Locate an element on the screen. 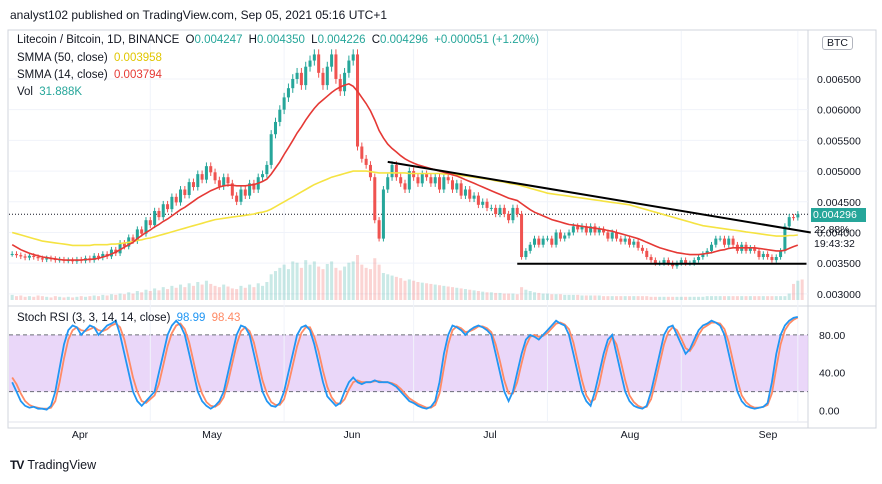 This screenshot has height=484, width=882. currency-badge: BTC is located at coordinates (837, 43).